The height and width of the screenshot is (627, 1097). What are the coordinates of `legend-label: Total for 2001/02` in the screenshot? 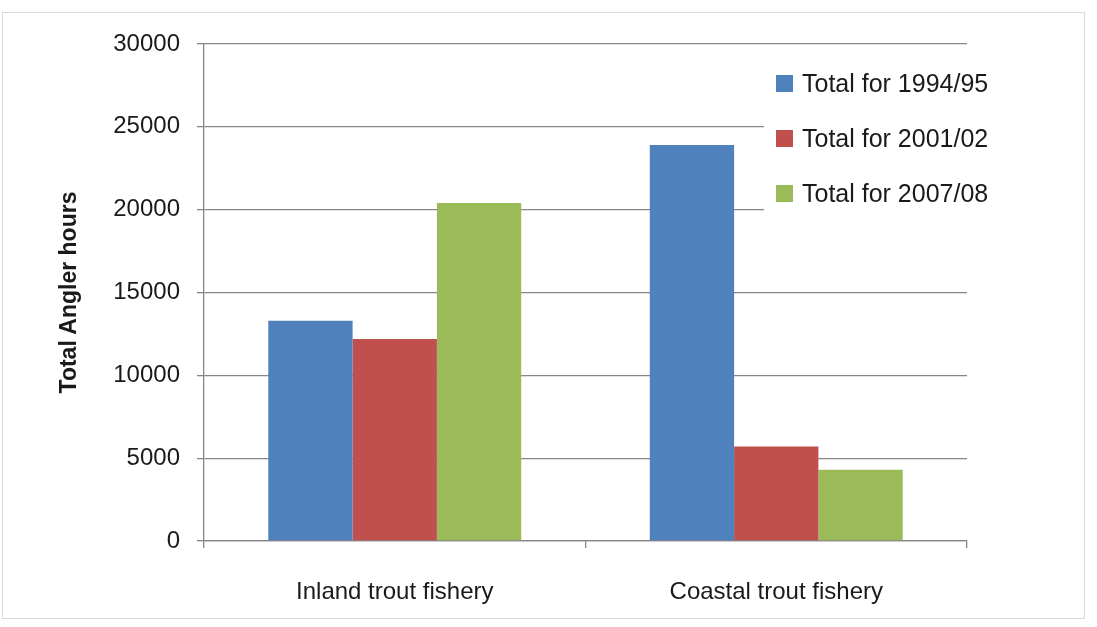 It's located at (895, 138).